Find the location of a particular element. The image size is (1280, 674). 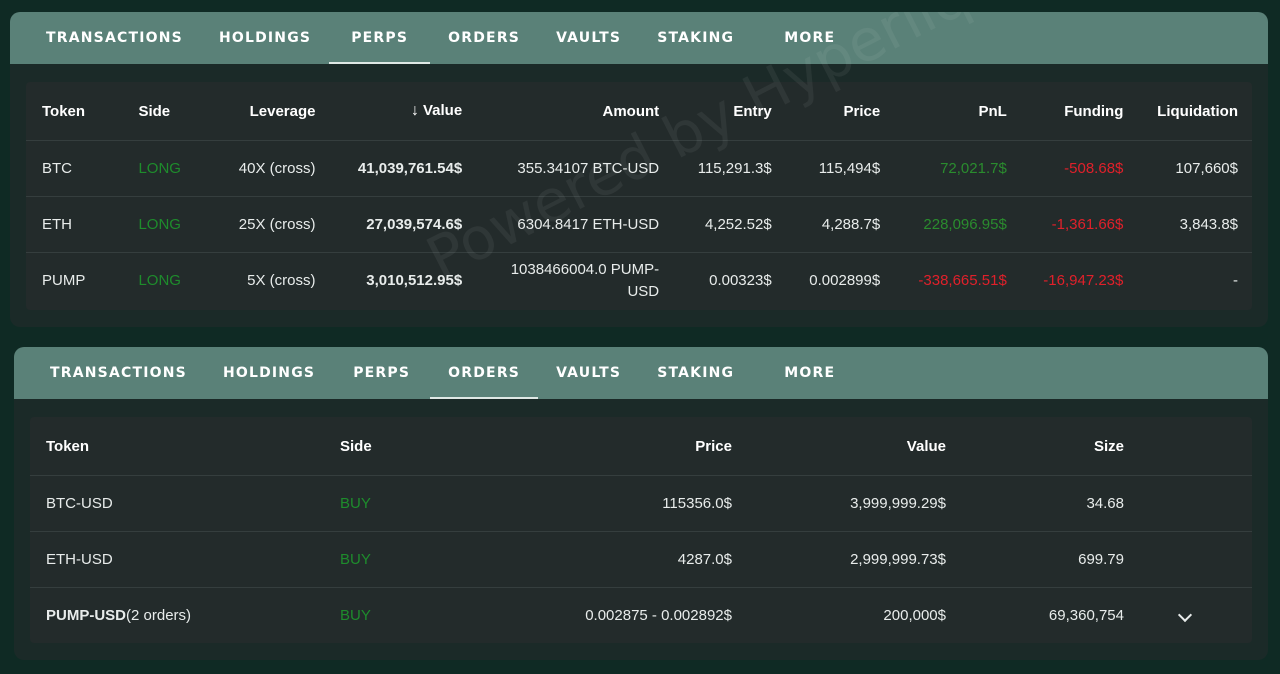

token-order-count: (2 orders) is located at coordinates (159, 615).